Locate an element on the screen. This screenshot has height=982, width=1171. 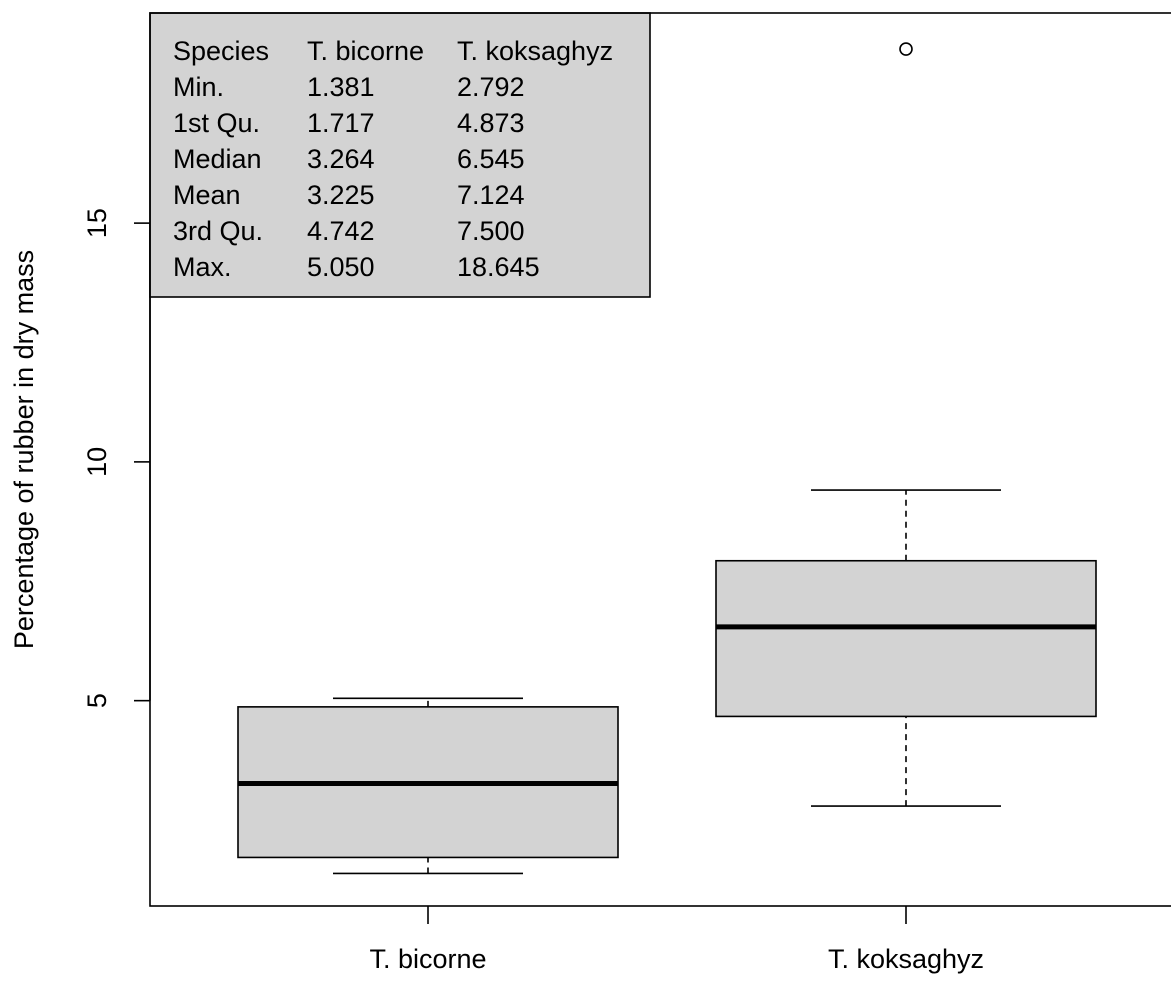
summary-table-cell: 7.124 is located at coordinates (491, 195).